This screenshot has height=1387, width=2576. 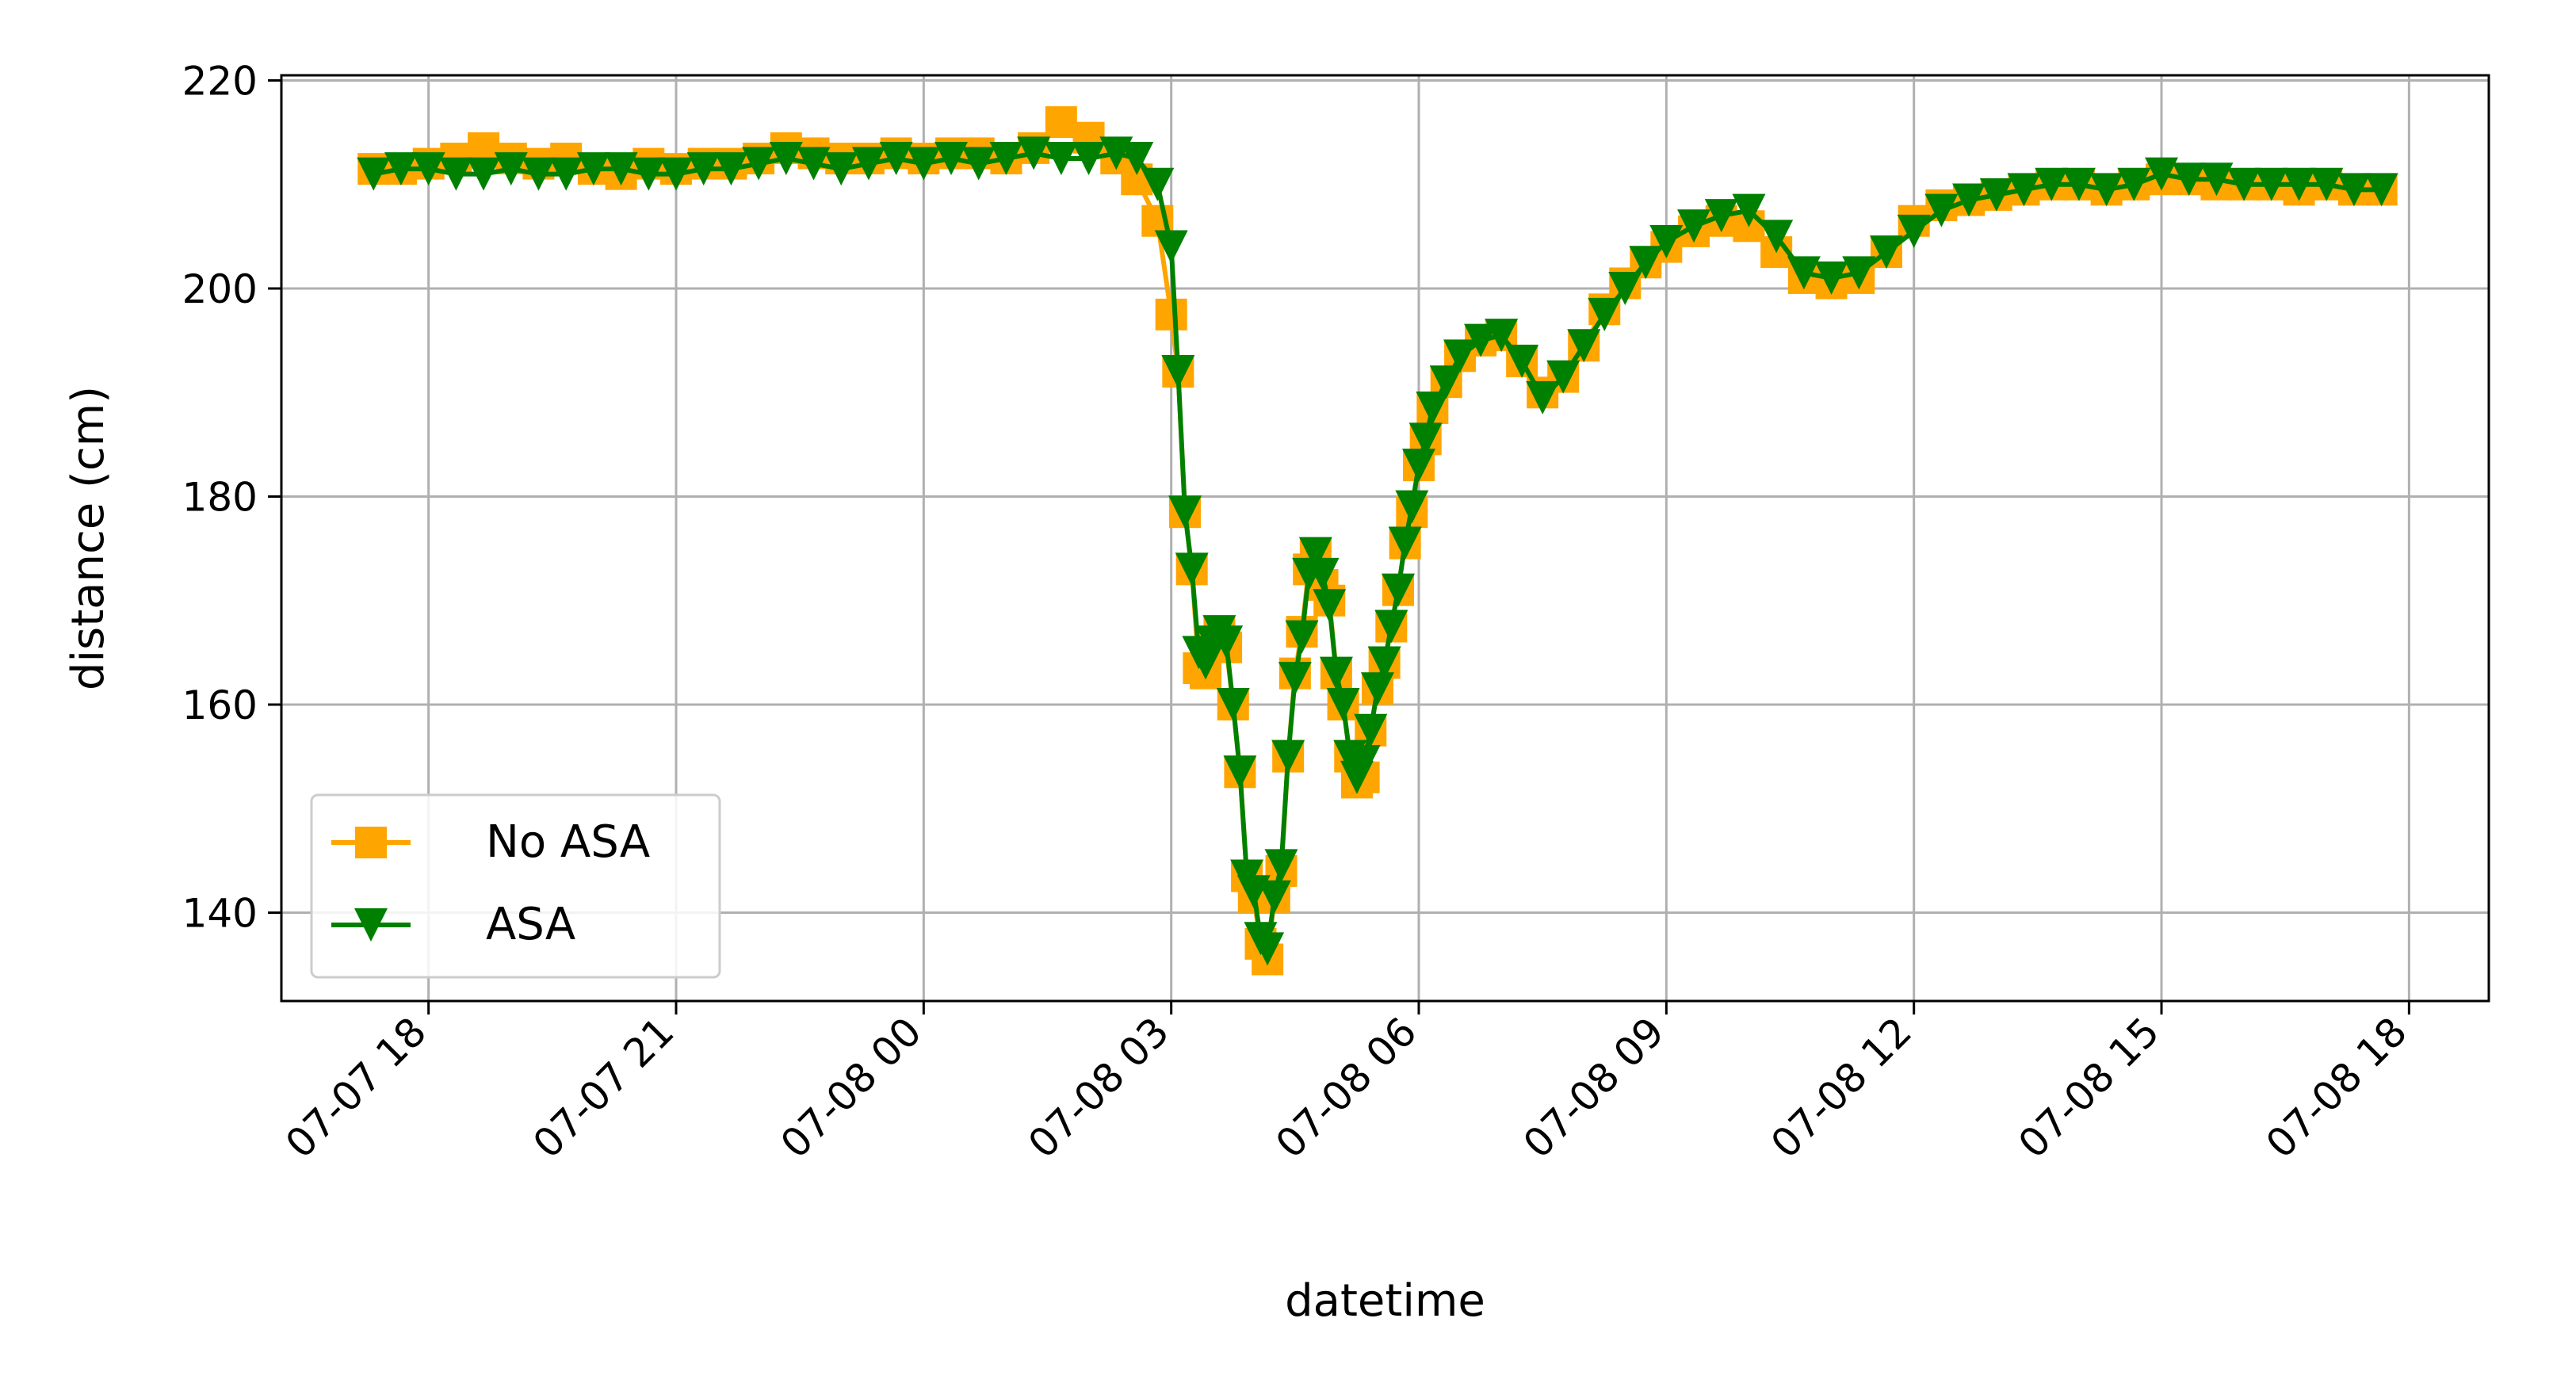 What do you see at coordinates (1385, 1301) in the screenshot?
I see `x-axis-label: datetime` at bounding box center [1385, 1301].